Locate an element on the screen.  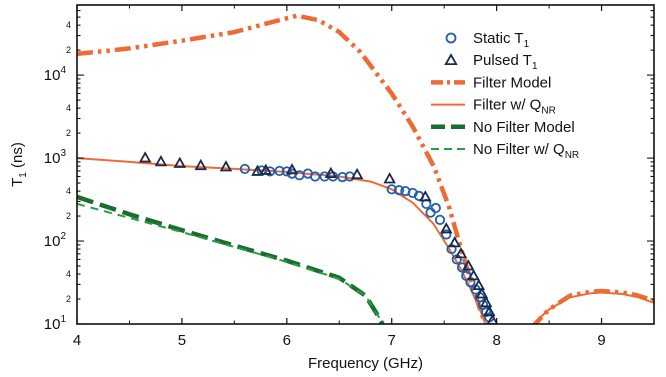
legend-label: Static T1 is located at coordinates (501, 40).